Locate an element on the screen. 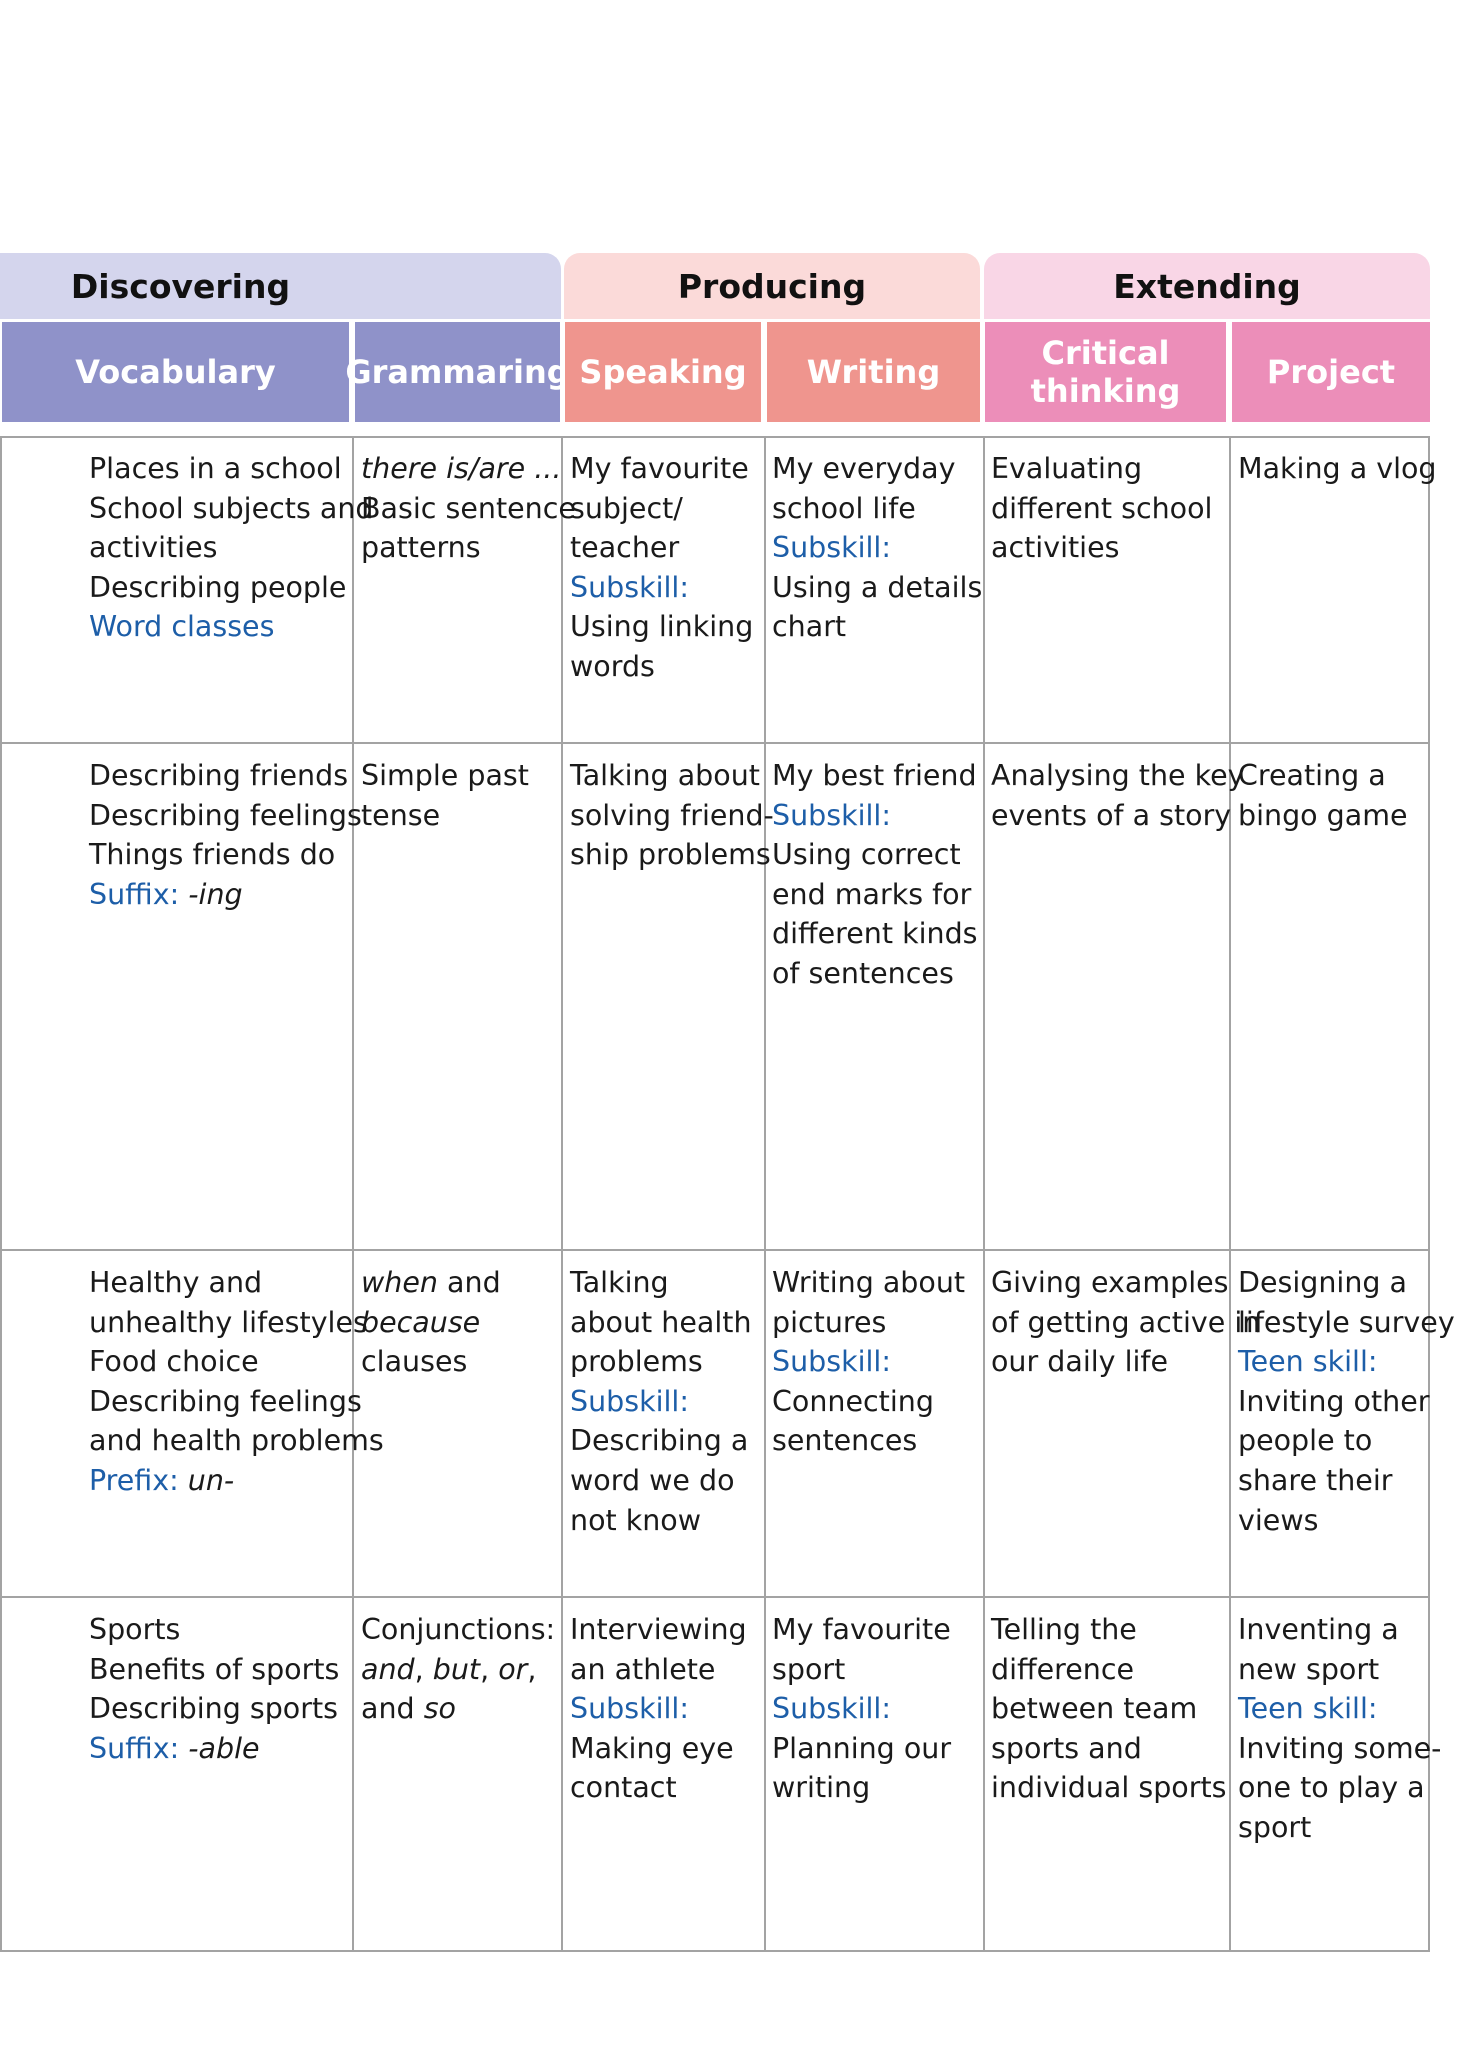 Image resolution: width=1457 pixels, height=2048 pixels. cell-line: writing is located at coordinates (821, 1788).